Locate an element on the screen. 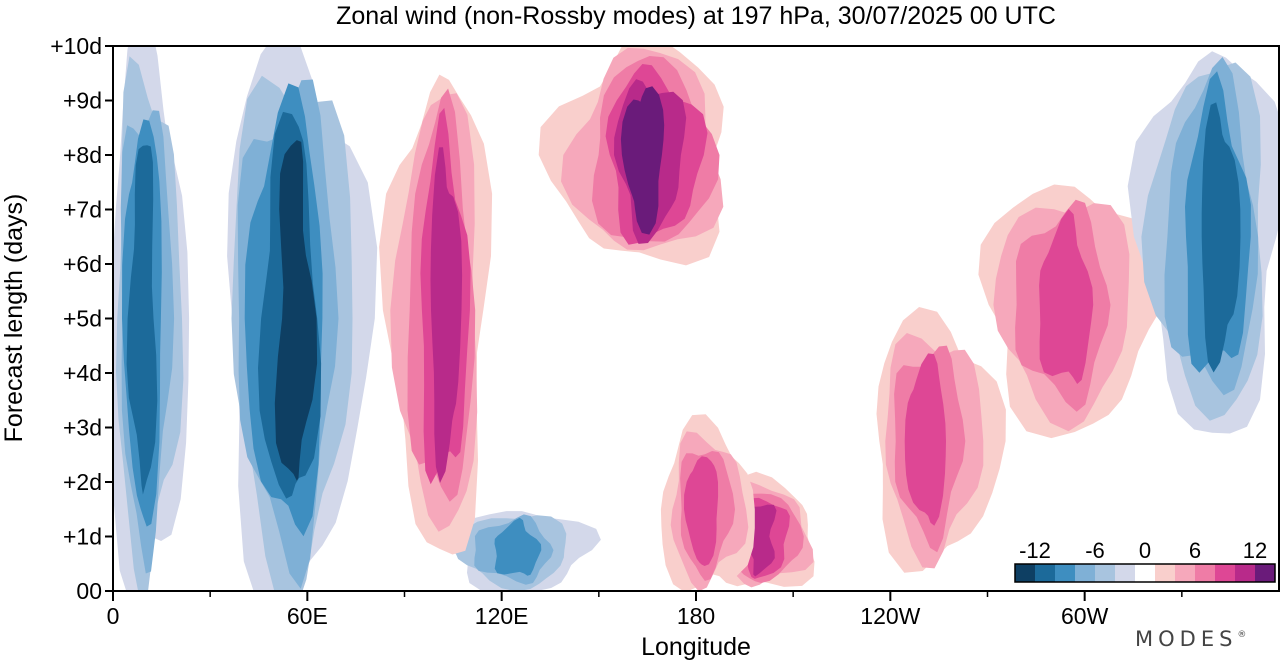  y-tick-label: +8d is located at coordinates (82, 155).